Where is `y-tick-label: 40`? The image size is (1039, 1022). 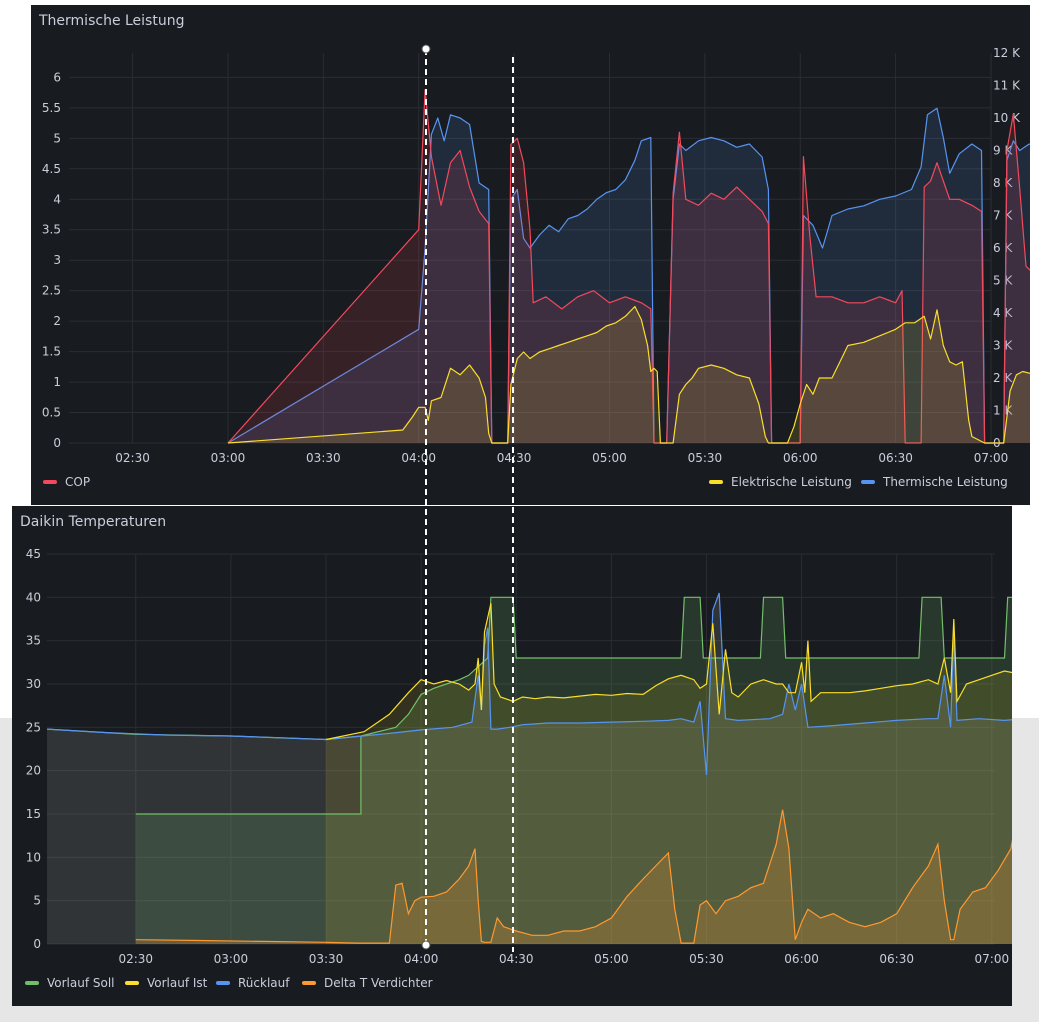
y-tick-label: 40 is located at coordinates (33, 597).